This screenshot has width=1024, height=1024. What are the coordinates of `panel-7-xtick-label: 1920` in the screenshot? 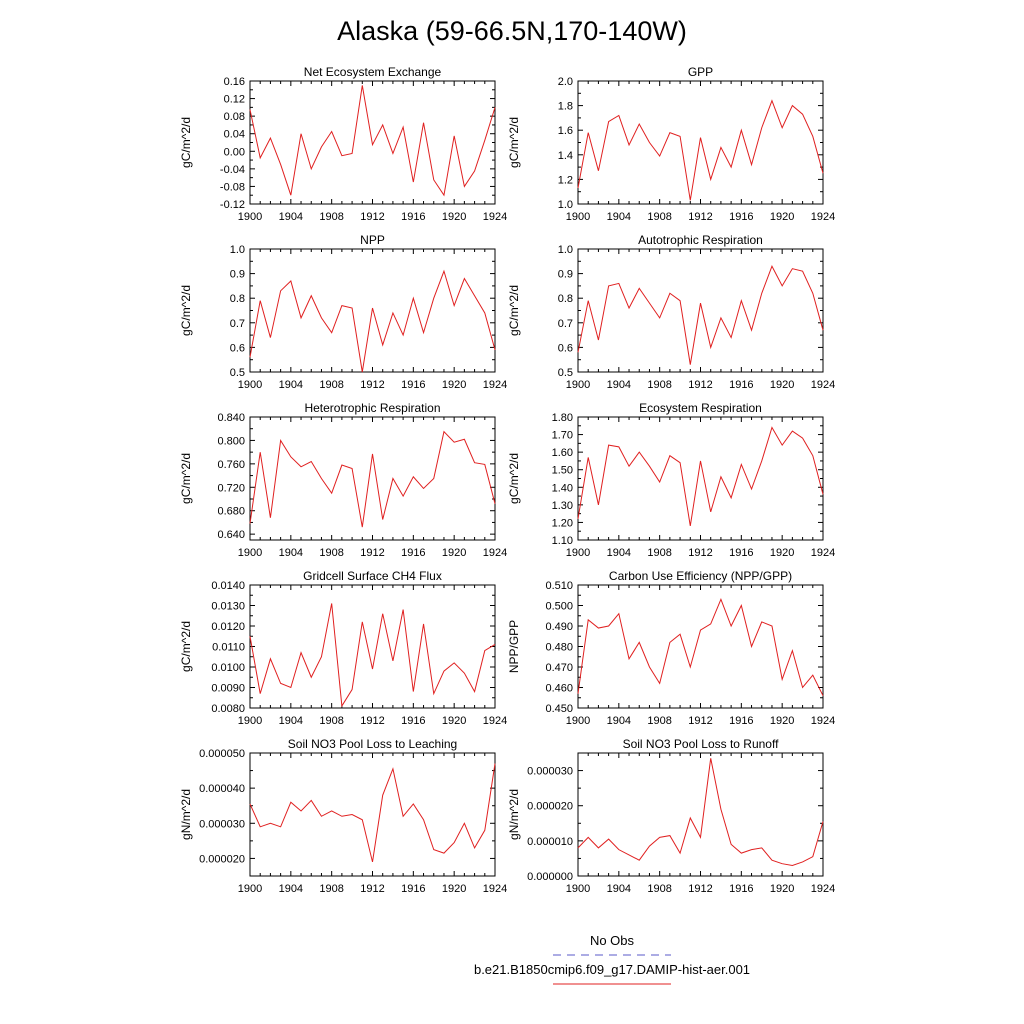 It's located at (454, 721).